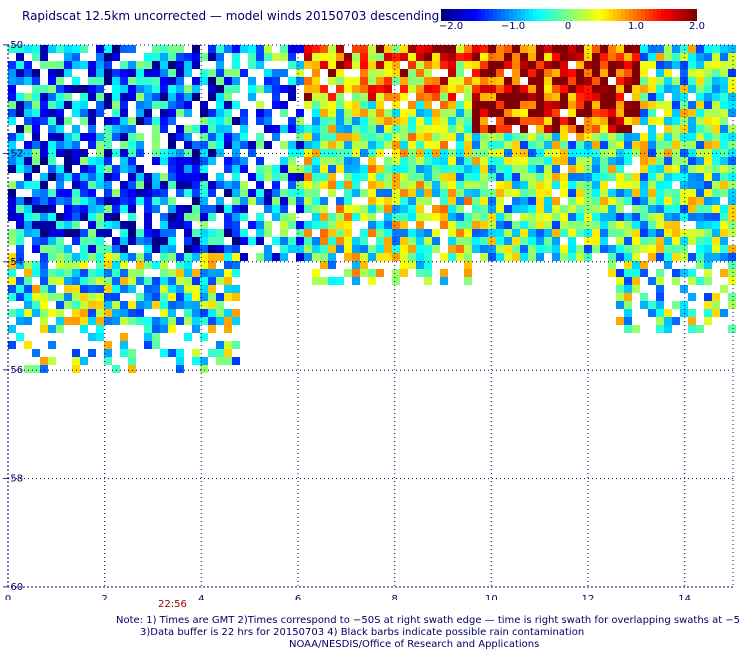 The image size is (740, 650). What do you see at coordinates (12, 587) in the screenshot?
I see `y-tick-label: −60` at bounding box center [12, 587].